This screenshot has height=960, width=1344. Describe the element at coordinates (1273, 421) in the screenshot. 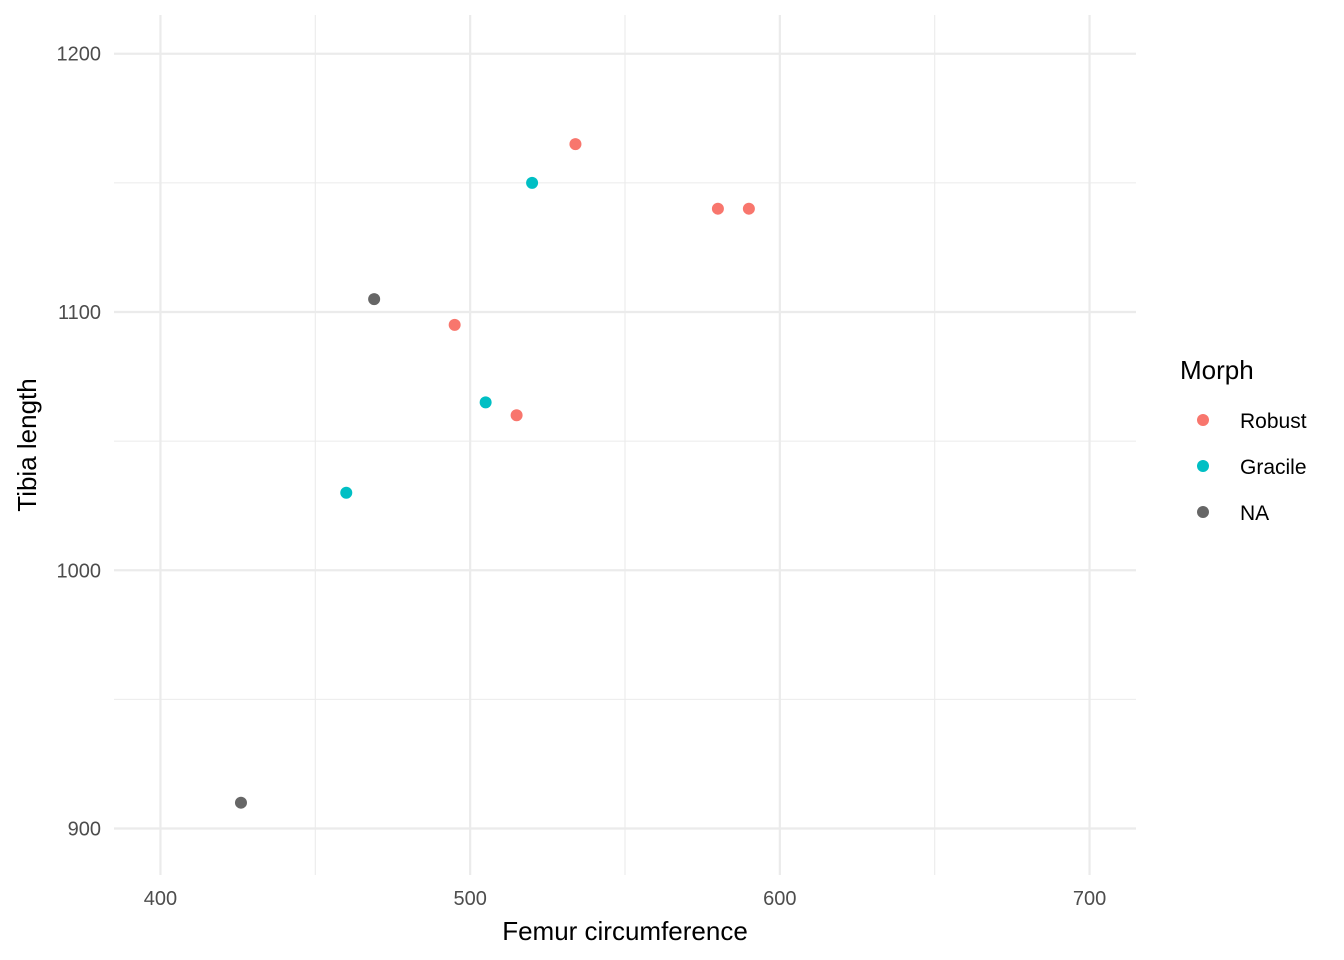

I see `legend-label-robust: Robust` at that location.